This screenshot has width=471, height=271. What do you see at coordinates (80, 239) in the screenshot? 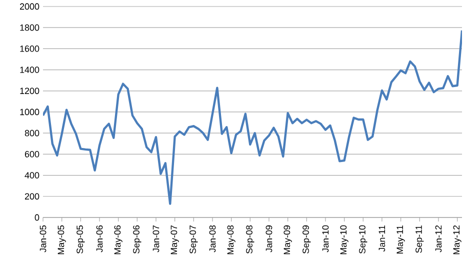
I see `x-tick-label: Sep-05` at bounding box center [80, 239].